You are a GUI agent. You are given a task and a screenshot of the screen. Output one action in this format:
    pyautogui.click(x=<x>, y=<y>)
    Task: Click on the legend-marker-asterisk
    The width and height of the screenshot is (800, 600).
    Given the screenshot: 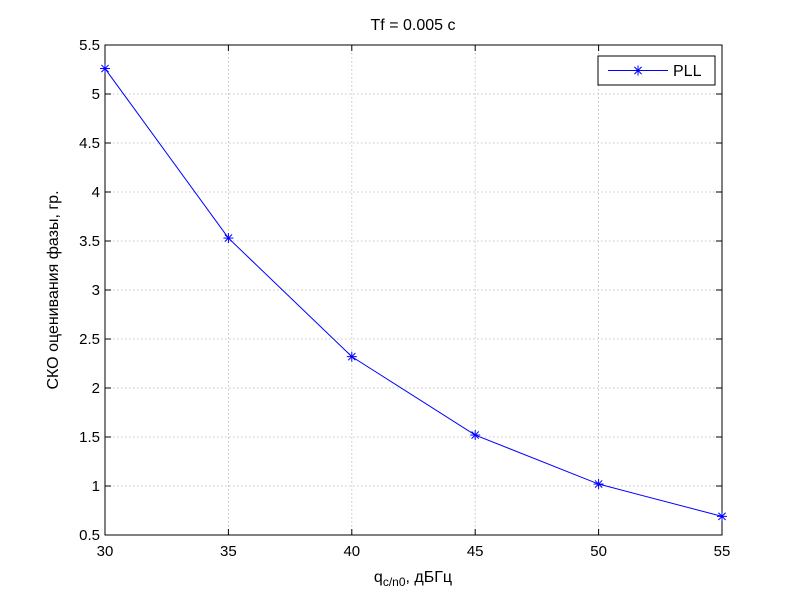 What is the action you would take?
    pyautogui.click(x=638, y=70)
    